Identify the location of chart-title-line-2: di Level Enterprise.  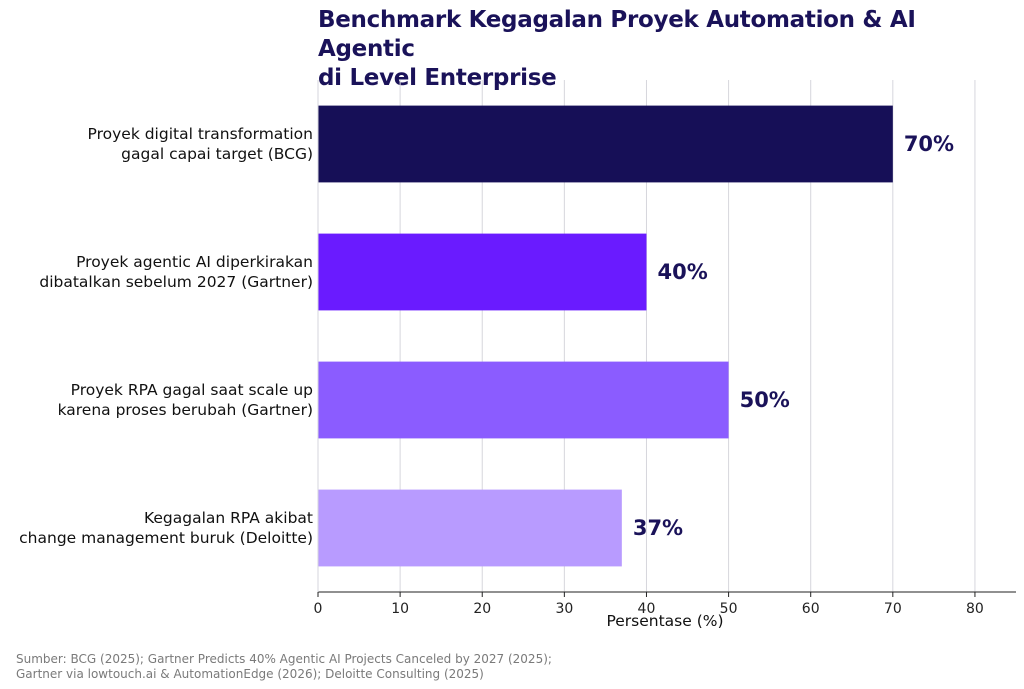
(437, 78).